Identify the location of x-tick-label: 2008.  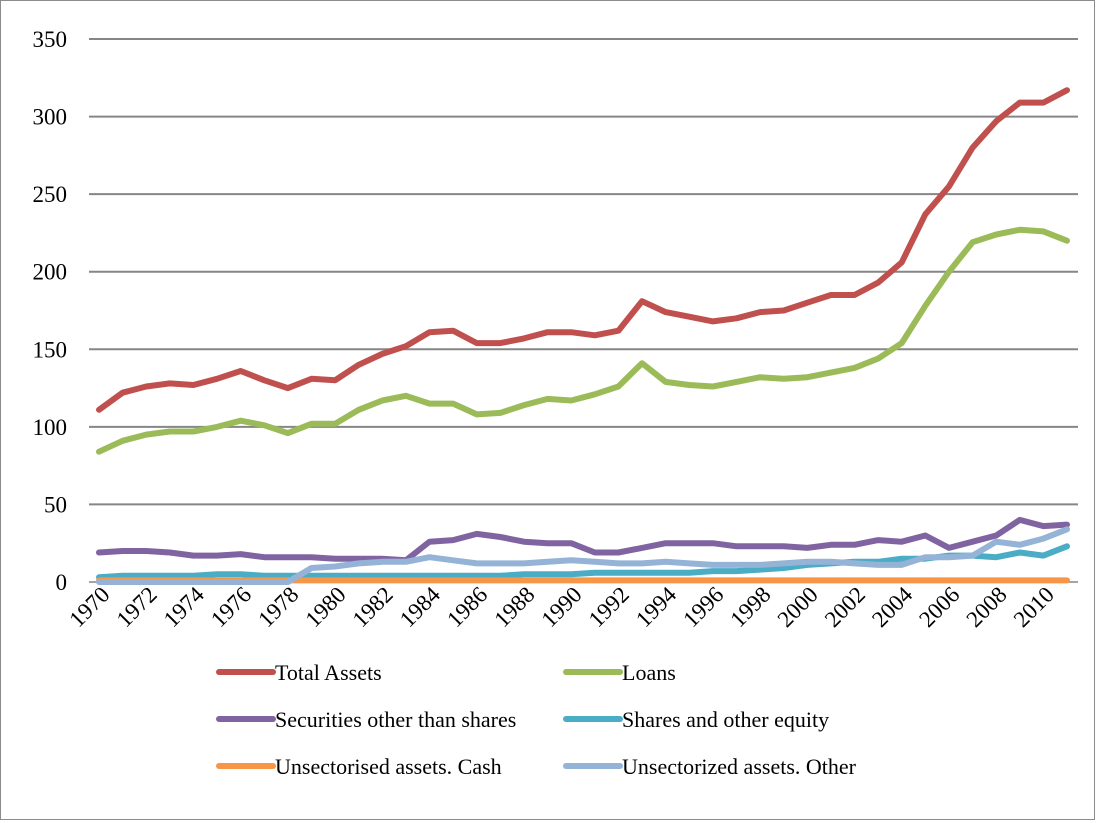
(987, 607).